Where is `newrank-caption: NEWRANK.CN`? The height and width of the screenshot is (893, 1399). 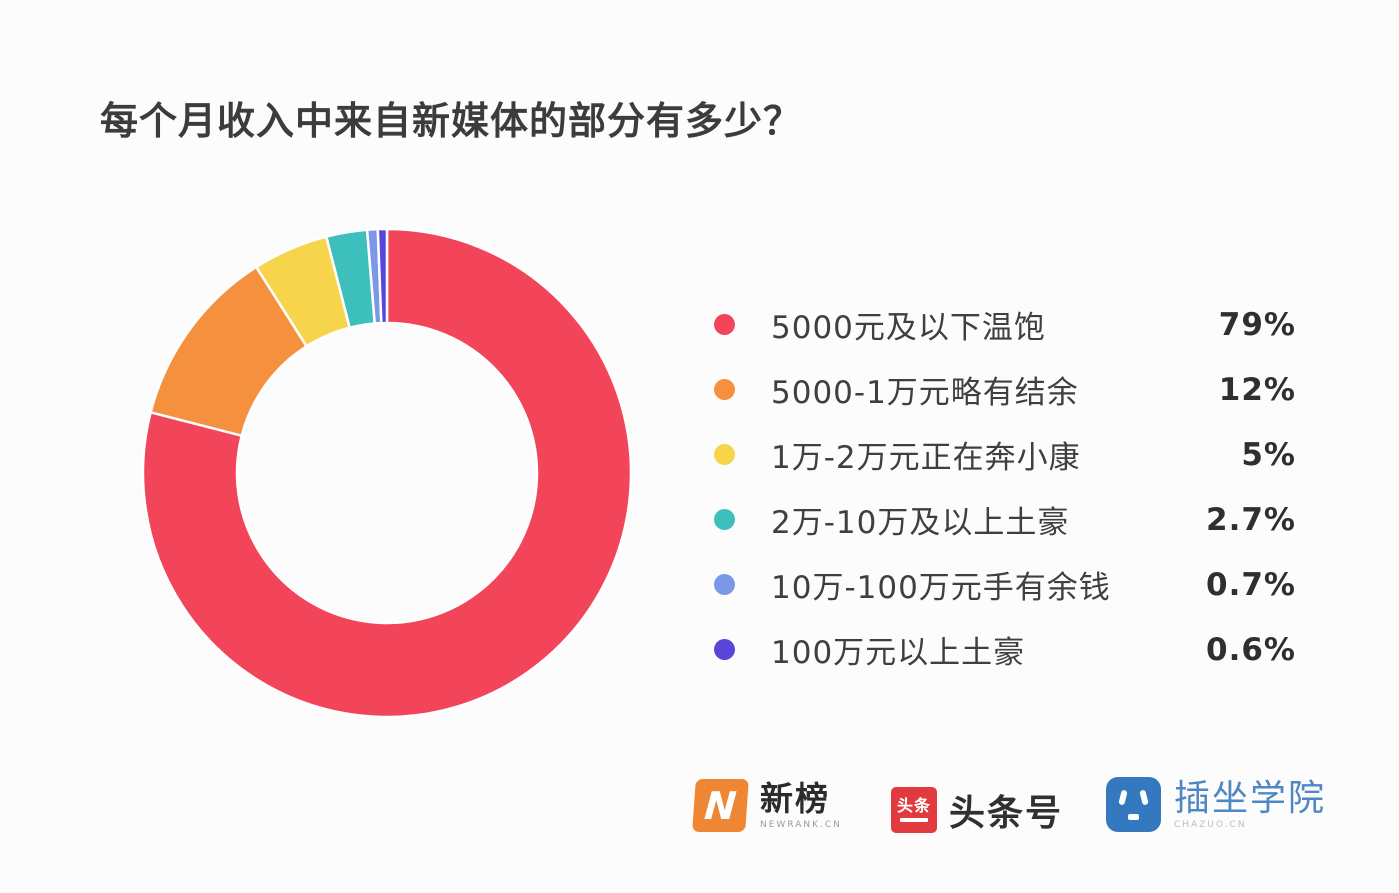
newrank-caption: NEWRANK.CN is located at coordinates (801, 824).